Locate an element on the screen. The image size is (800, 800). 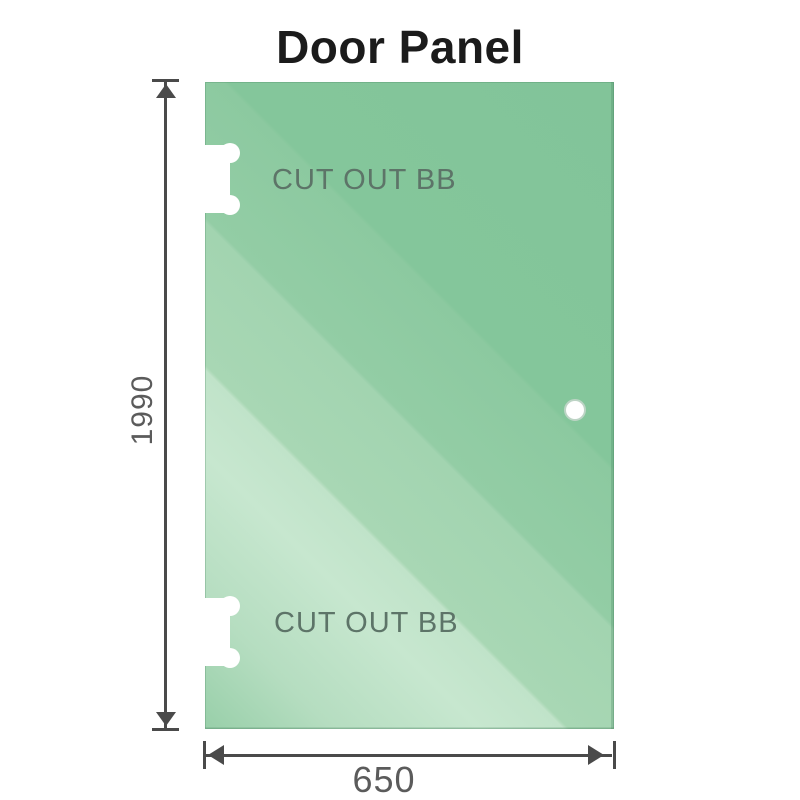
arrow-left-icon is located at coordinates (216, 755).